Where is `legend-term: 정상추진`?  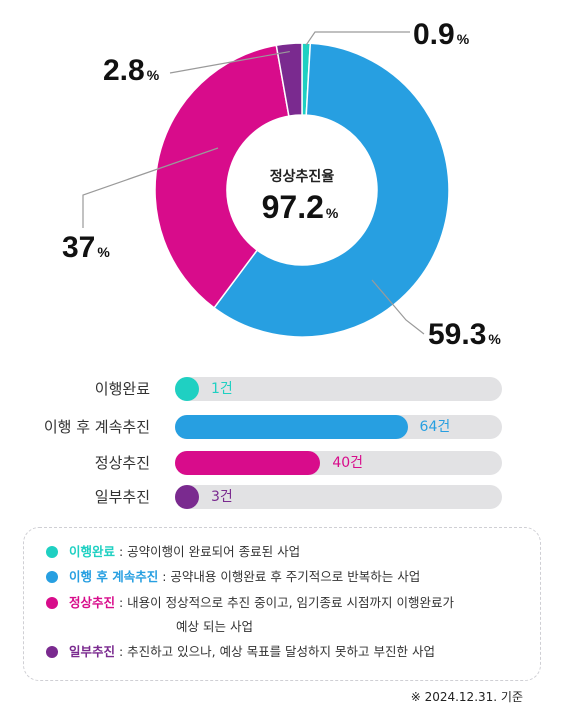 legend-term: 정상추진 is located at coordinates (92, 602).